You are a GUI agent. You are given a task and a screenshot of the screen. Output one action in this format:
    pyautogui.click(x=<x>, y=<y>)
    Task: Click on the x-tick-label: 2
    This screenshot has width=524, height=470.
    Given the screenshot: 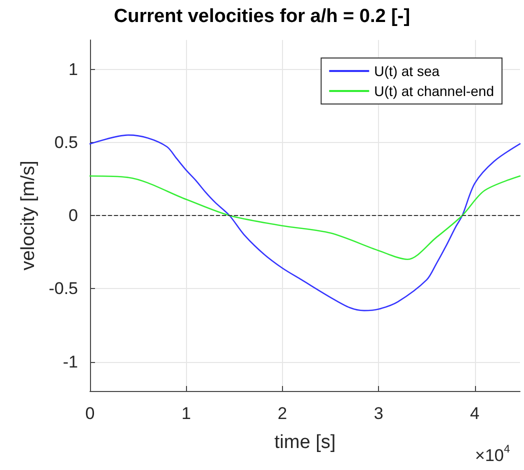 What is the action you would take?
    pyautogui.click(x=283, y=413)
    